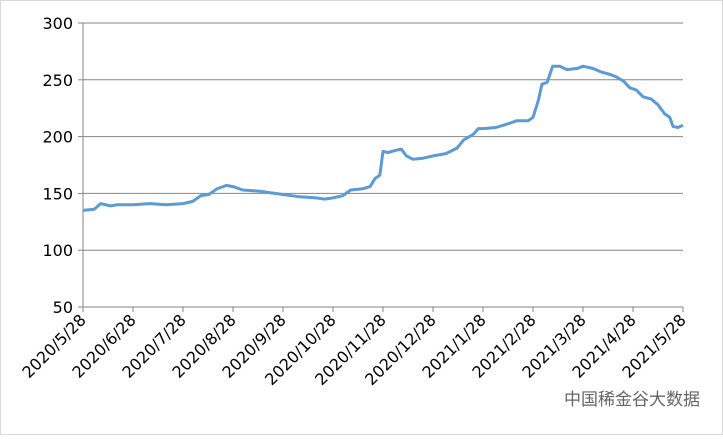  Describe the element at coordinates (57, 80) in the screenshot. I see `y-tick-label: 250` at that location.